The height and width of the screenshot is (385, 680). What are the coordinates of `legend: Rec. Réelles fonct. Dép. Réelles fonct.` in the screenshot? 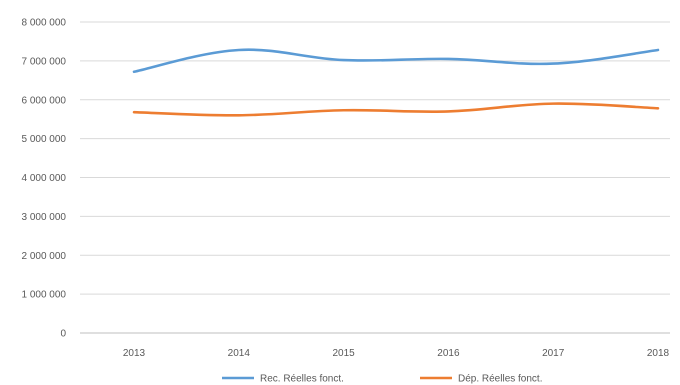 It's located at (382, 379).